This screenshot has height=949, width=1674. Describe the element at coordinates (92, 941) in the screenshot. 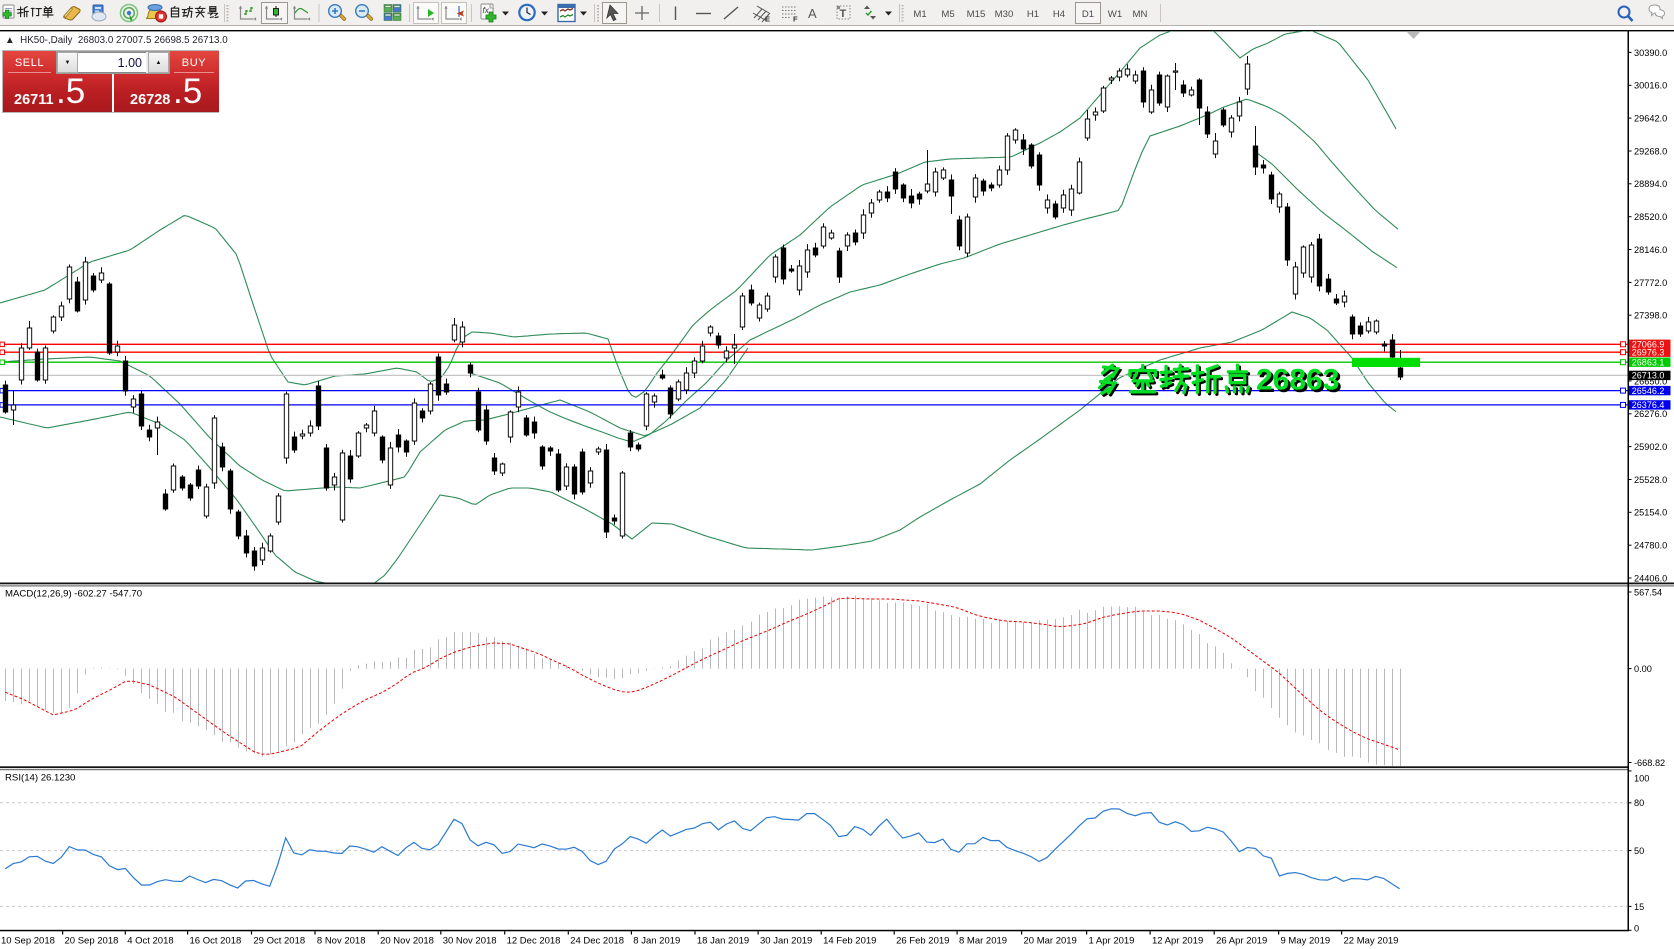

I see `svg-text: 20 Sep 2018` at that location.